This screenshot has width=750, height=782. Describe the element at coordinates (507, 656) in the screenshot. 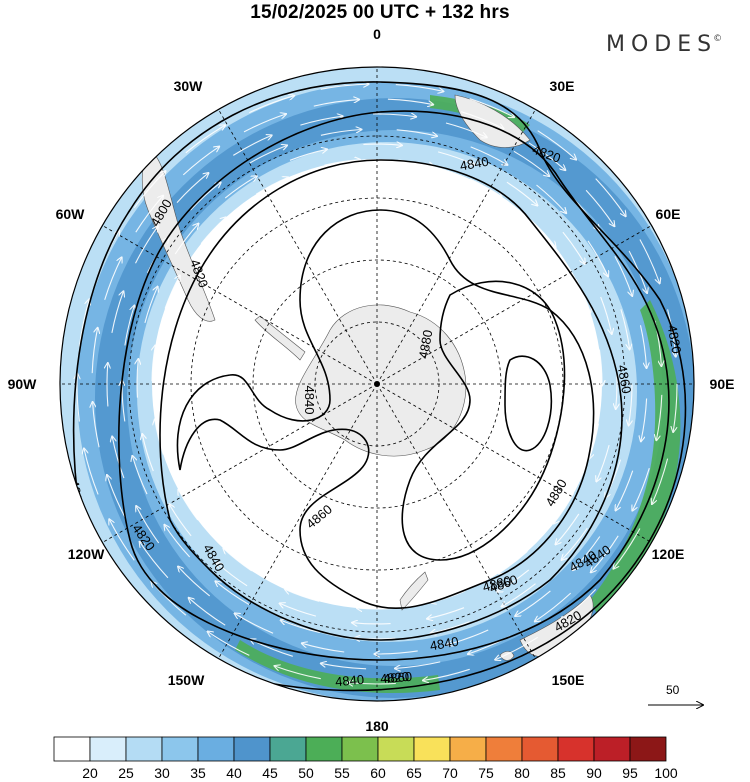

I see `tasmania` at that location.